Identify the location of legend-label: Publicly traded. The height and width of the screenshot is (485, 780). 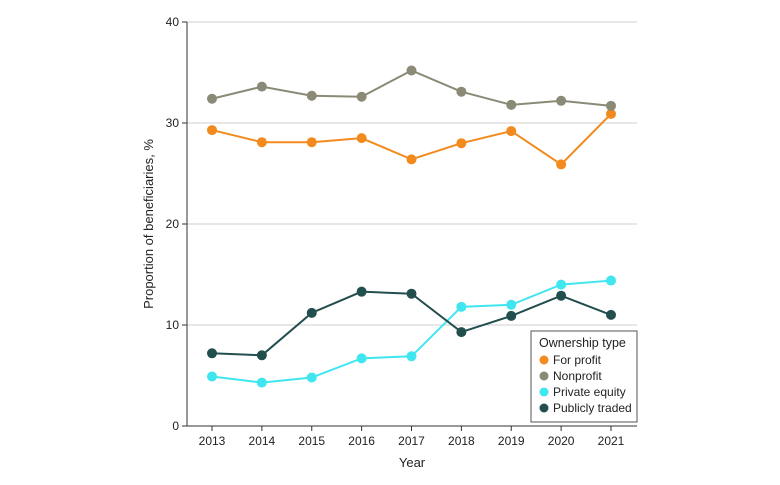
(592, 408).